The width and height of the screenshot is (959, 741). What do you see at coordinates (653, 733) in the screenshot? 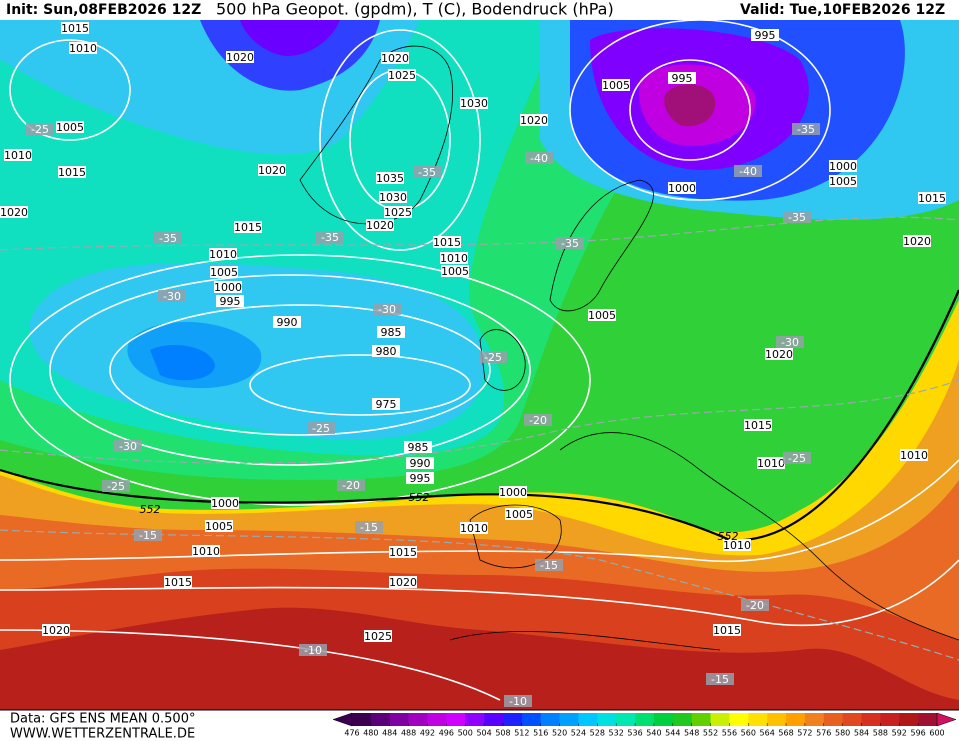
I see `colorbar-label: 540` at bounding box center [653, 733].